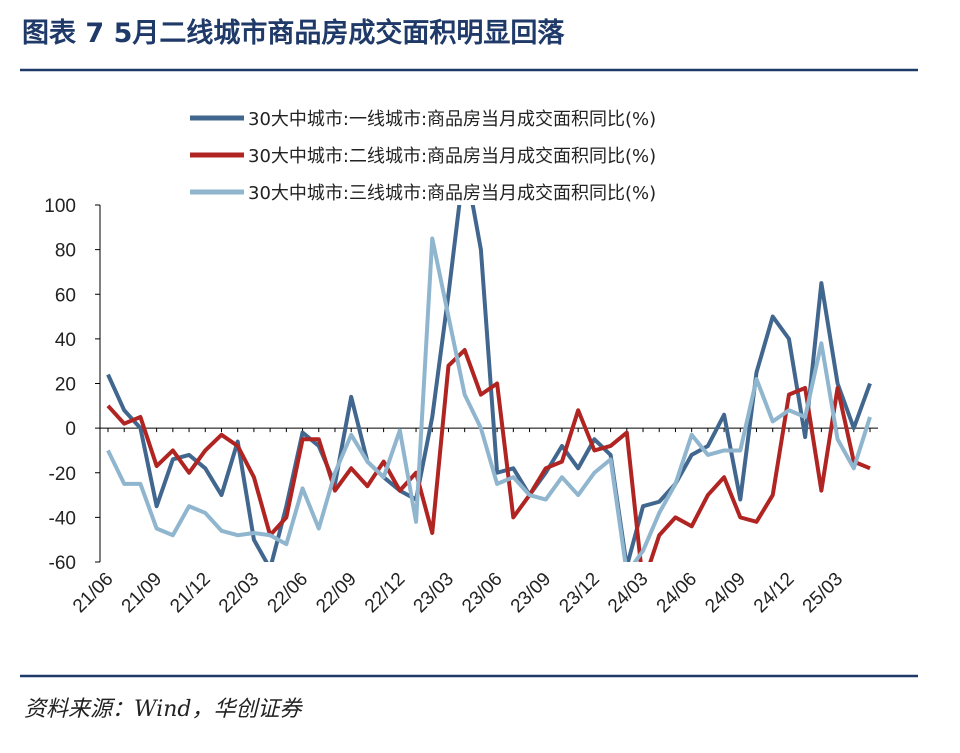 This screenshot has height=753, width=960. Describe the element at coordinates (434, 593) in the screenshot. I see `x-tick-label: 23/03` at that location.